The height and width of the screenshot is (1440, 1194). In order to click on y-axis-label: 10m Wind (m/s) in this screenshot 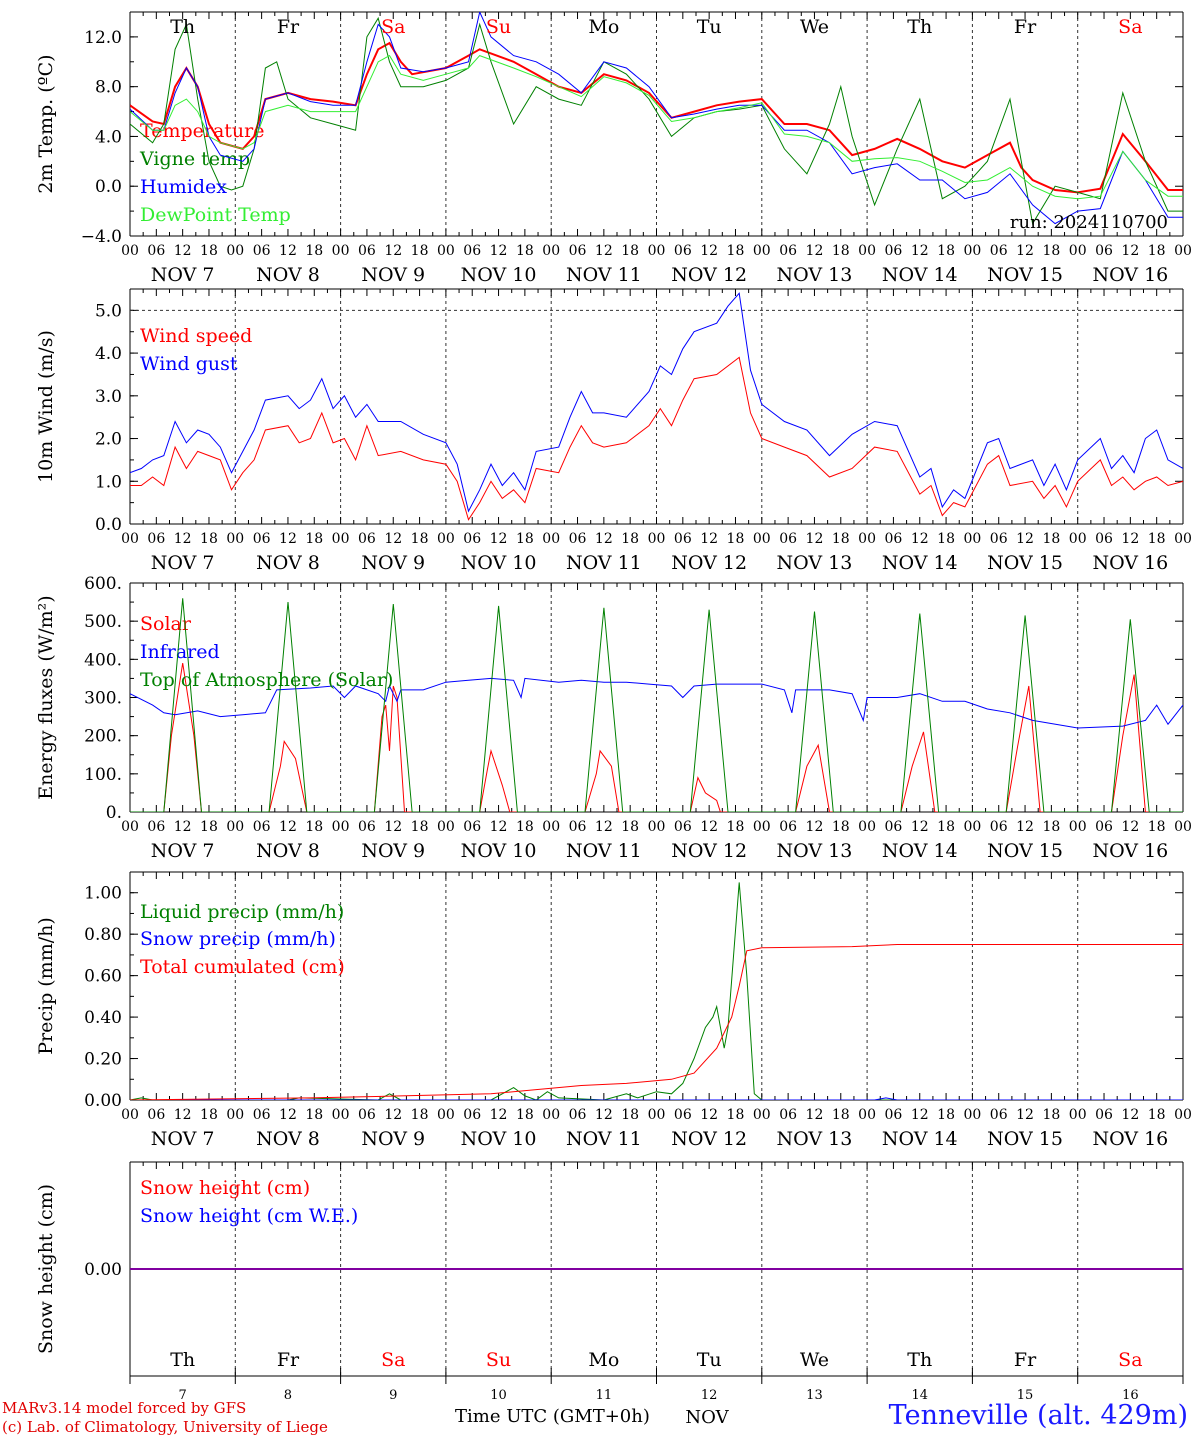, I will do `click(46, 406)`.